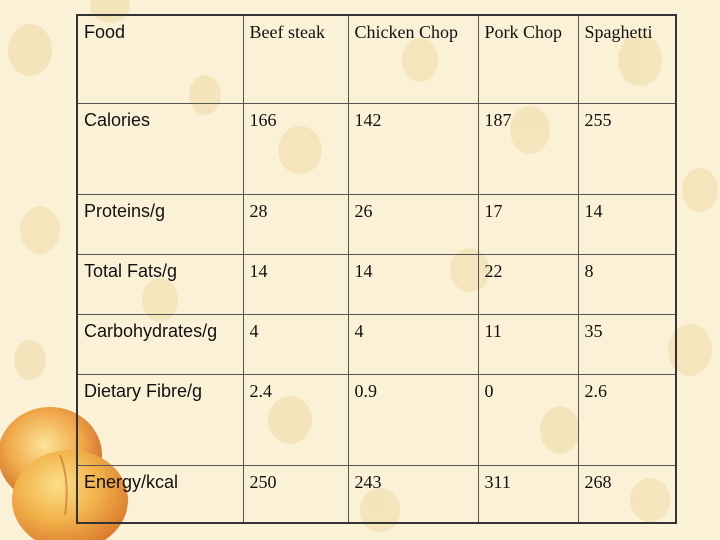  What do you see at coordinates (528, 419) in the screenshot?
I see `table-cell: 0` at bounding box center [528, 419].